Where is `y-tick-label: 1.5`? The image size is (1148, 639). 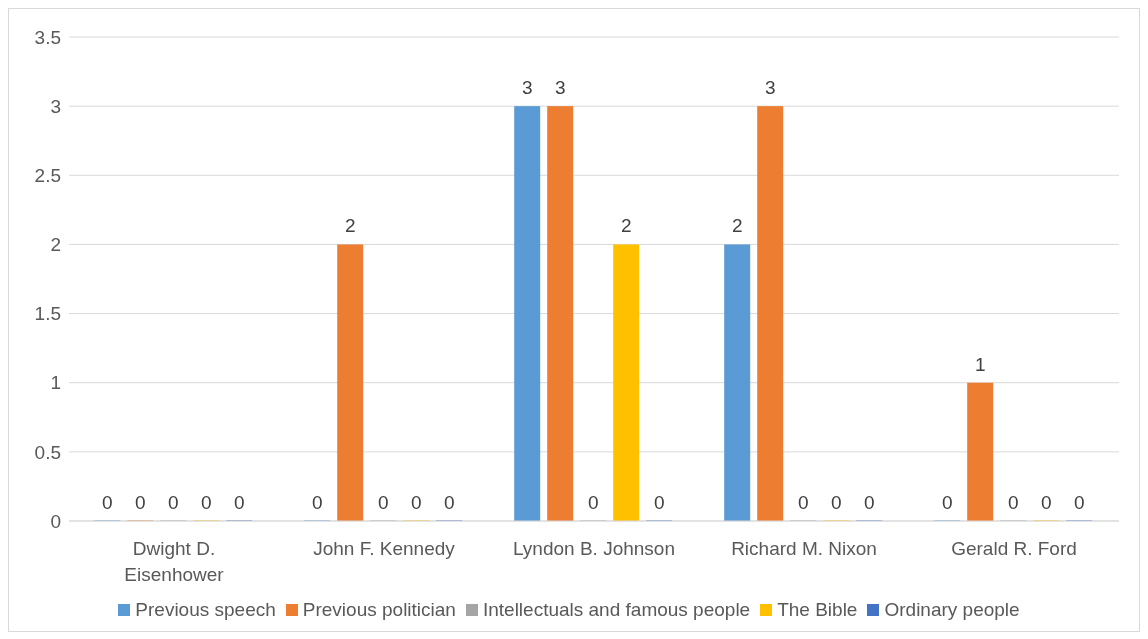
y-tick-label: 1.5 is located at coordinates (47, 314).